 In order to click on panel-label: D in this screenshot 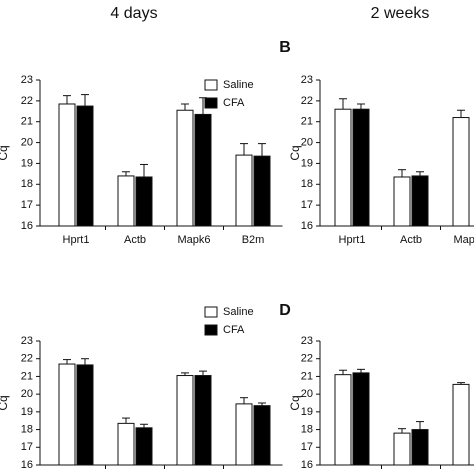, I will do `click(285, 310)`.